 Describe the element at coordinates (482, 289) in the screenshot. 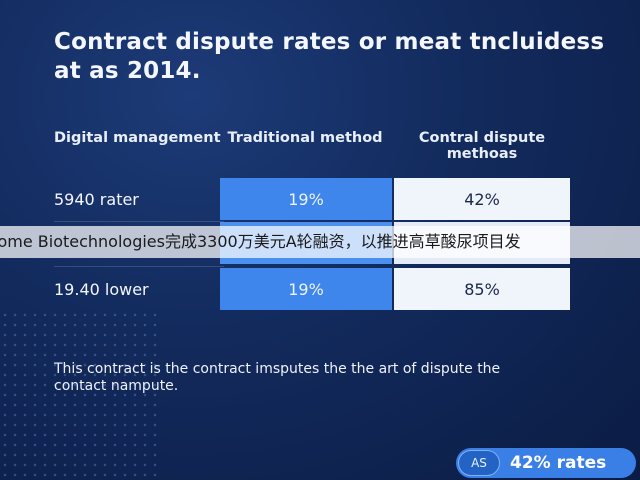

I see `table-cell-contral: 85%` at that location.